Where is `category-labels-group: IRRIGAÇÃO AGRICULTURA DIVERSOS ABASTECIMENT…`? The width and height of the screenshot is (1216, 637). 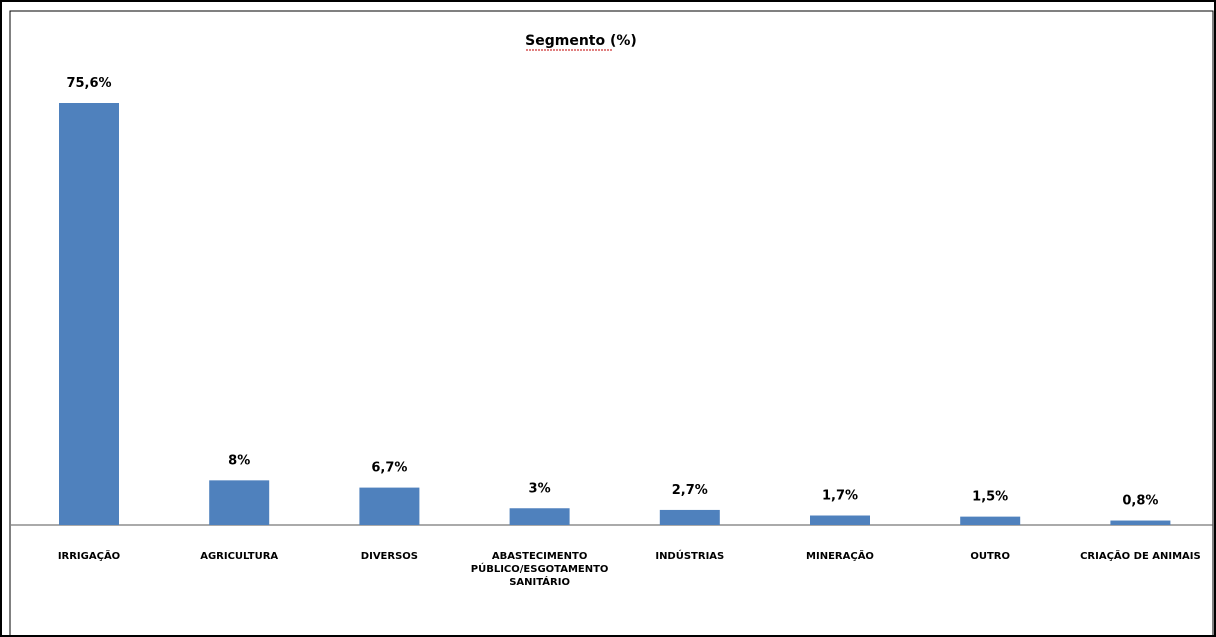
category-labels-group: IRRIGAÇÃO AGRICULTURA DIVERSOS ABASTECIMENT… is located at coordinates (629, 568).